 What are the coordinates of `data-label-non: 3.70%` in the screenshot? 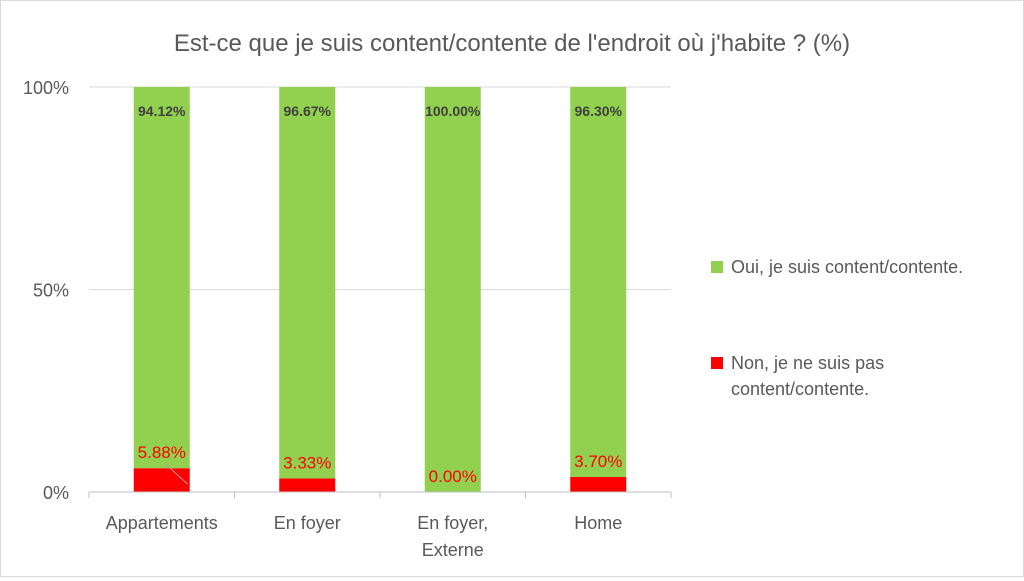 It's located at (598, 461).